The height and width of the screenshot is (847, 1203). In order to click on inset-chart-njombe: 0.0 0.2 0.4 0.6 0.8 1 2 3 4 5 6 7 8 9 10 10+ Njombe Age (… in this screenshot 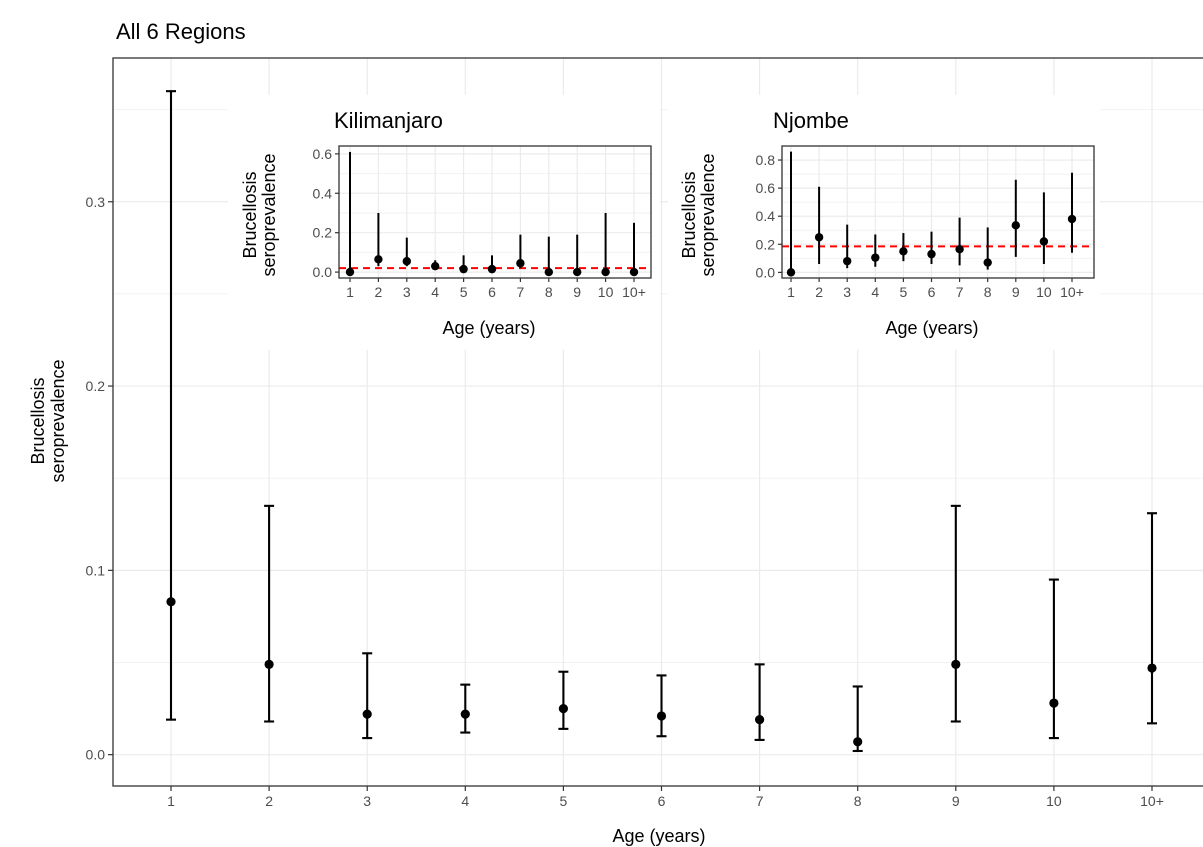, I will do `click(884, 222)`.